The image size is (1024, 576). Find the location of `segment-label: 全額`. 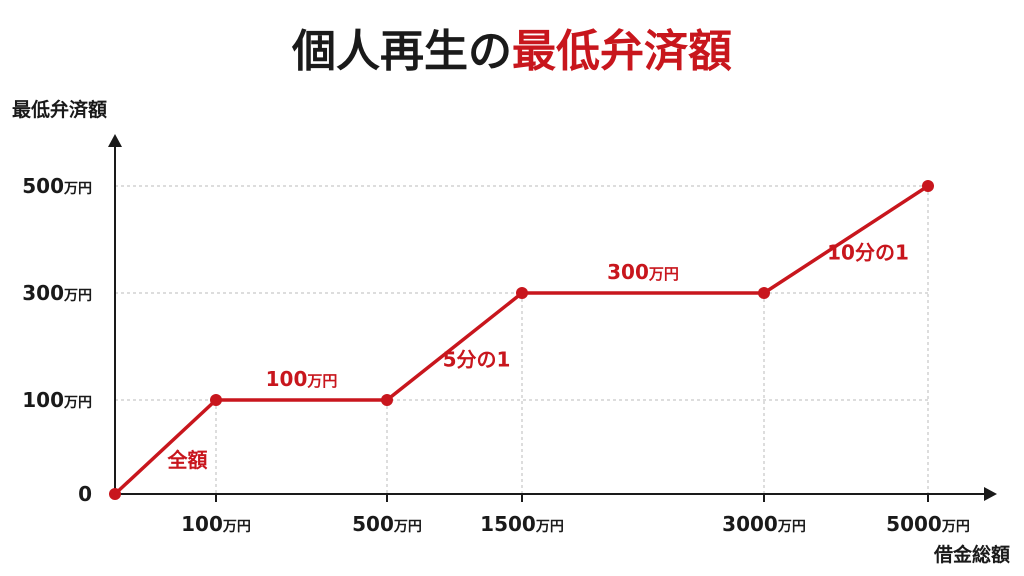

segment-label: 全額 is located at coordinates (187, 460).